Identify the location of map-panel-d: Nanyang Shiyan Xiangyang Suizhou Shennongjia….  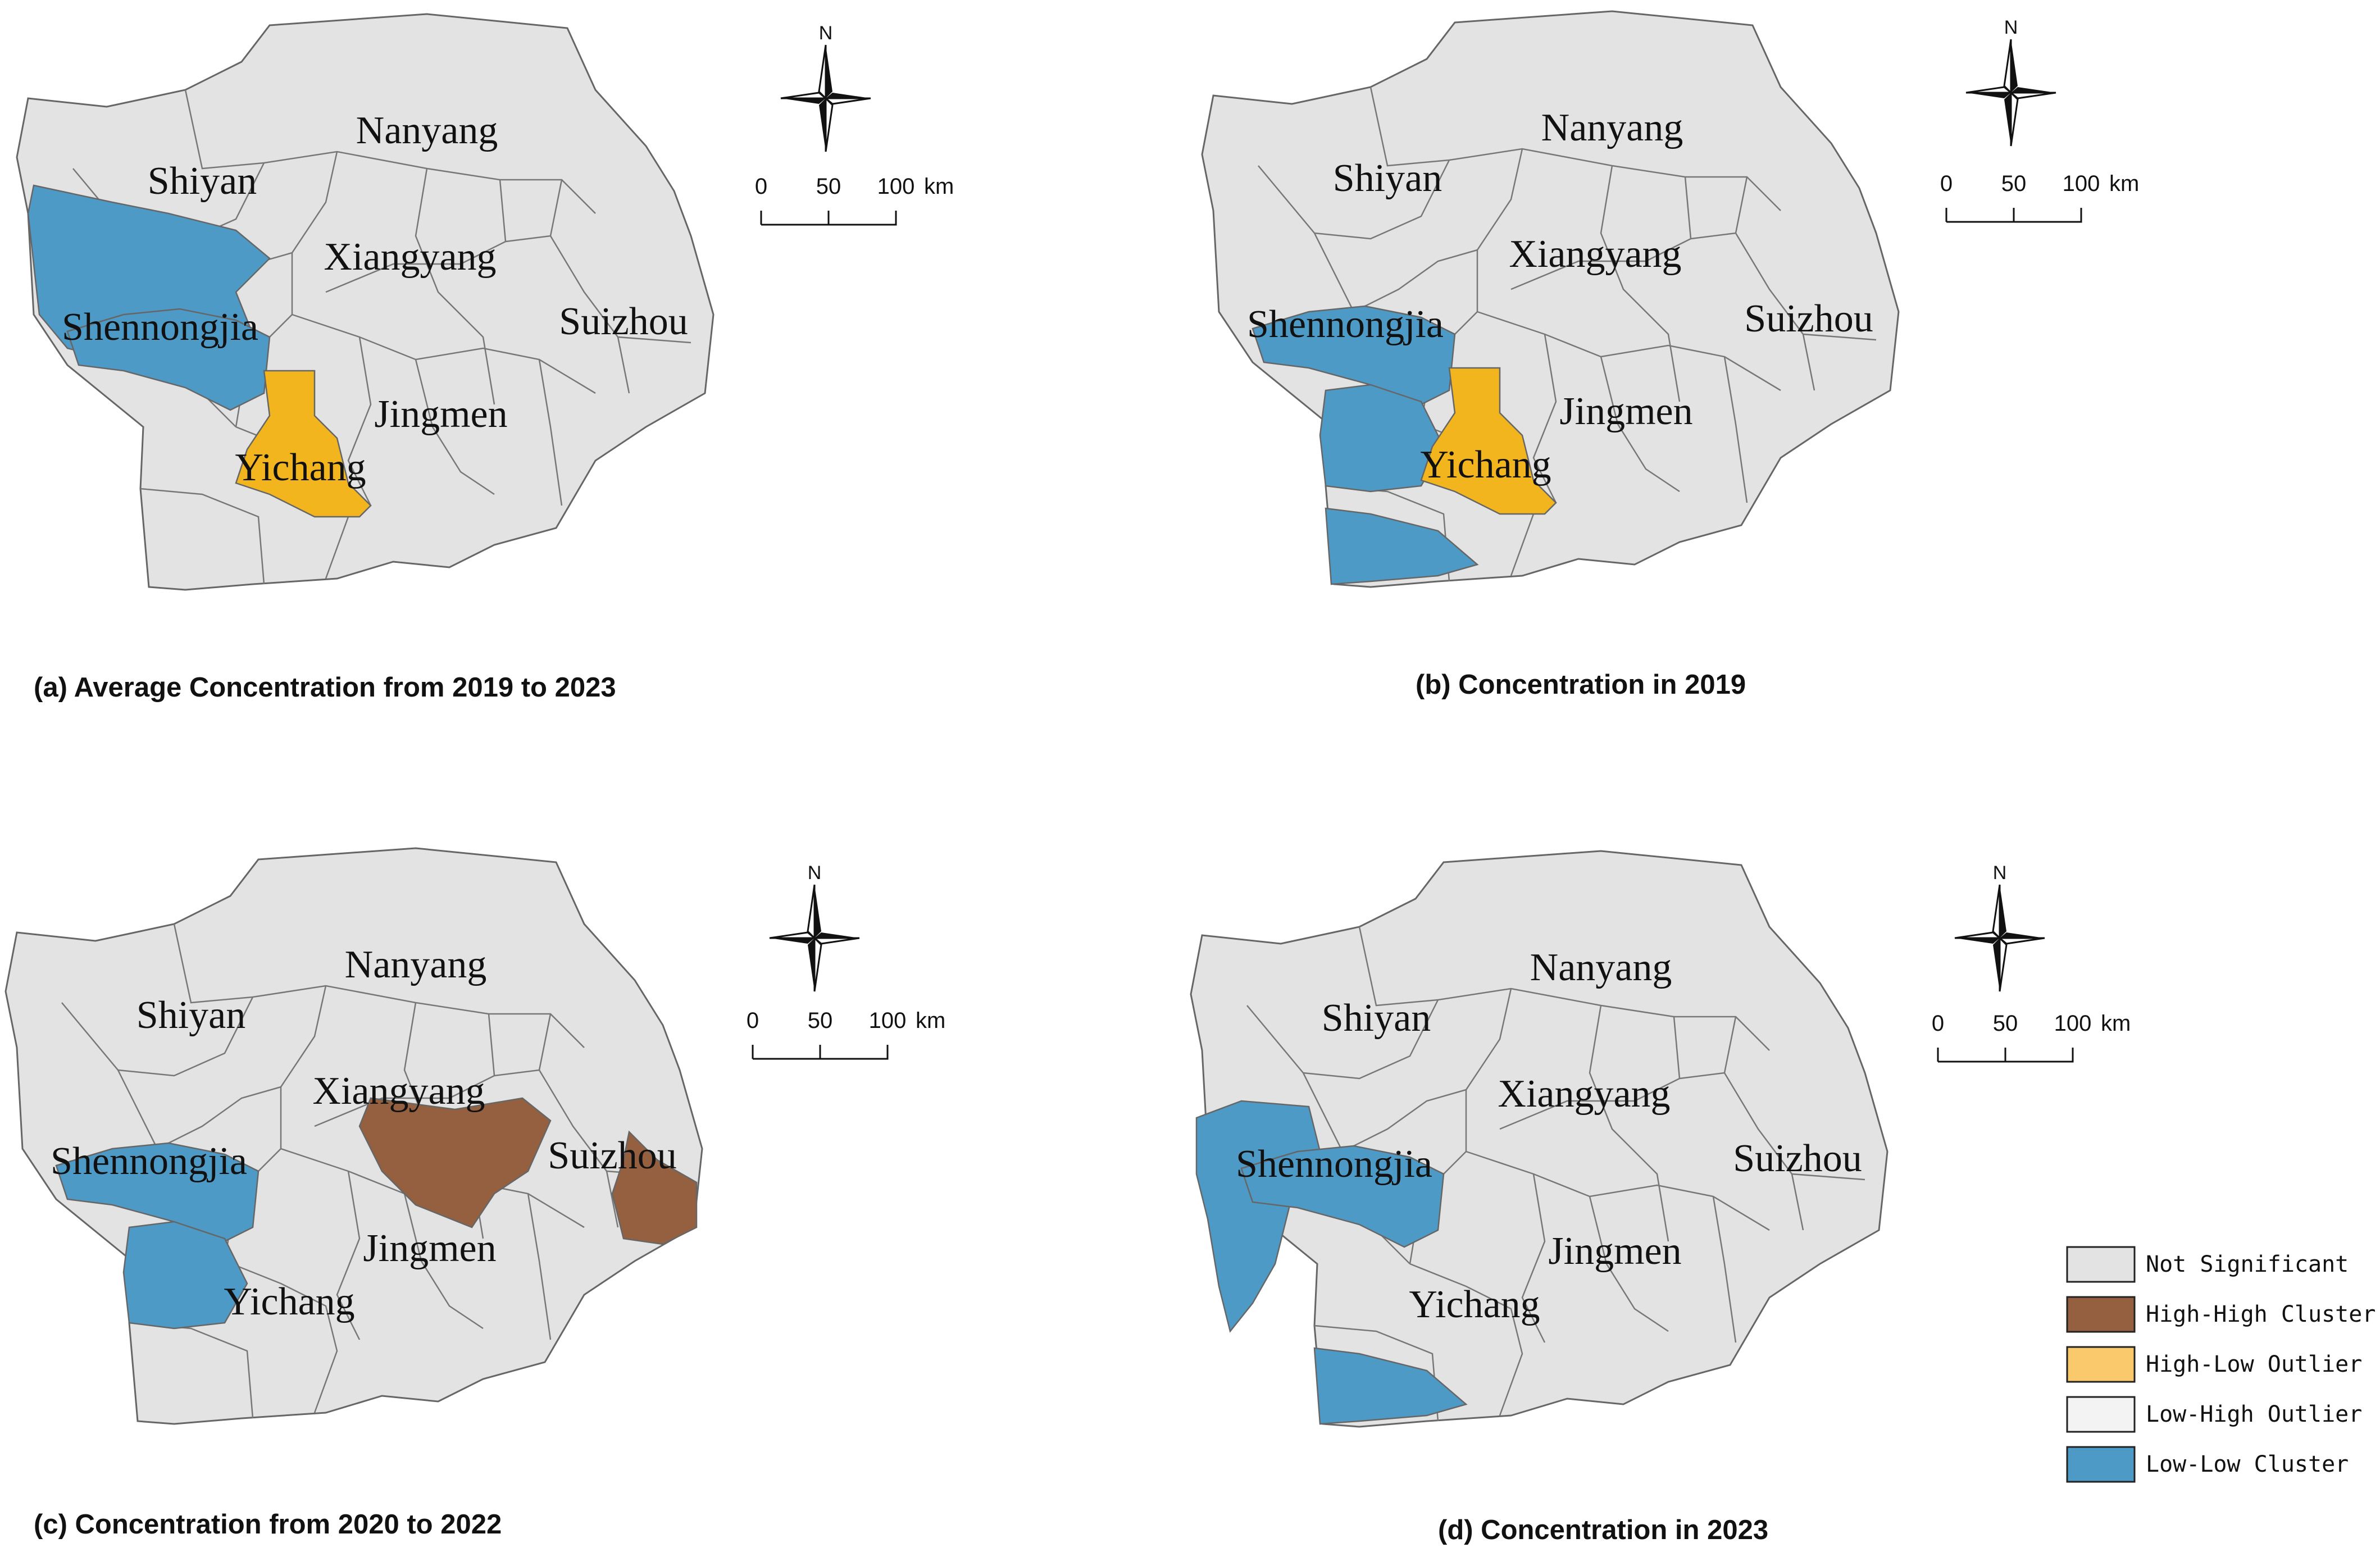
(1539, 1139).